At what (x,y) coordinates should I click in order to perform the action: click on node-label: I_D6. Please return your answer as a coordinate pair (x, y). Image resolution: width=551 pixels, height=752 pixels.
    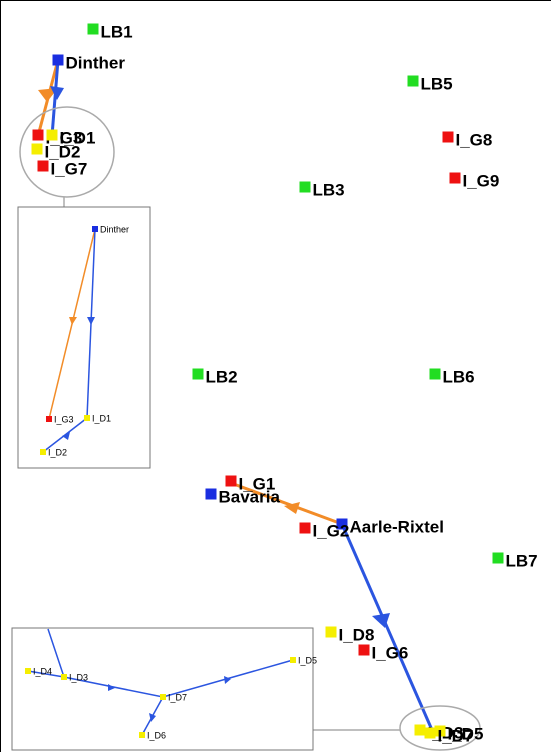
    Looking at the image, I should click on (156, 735).